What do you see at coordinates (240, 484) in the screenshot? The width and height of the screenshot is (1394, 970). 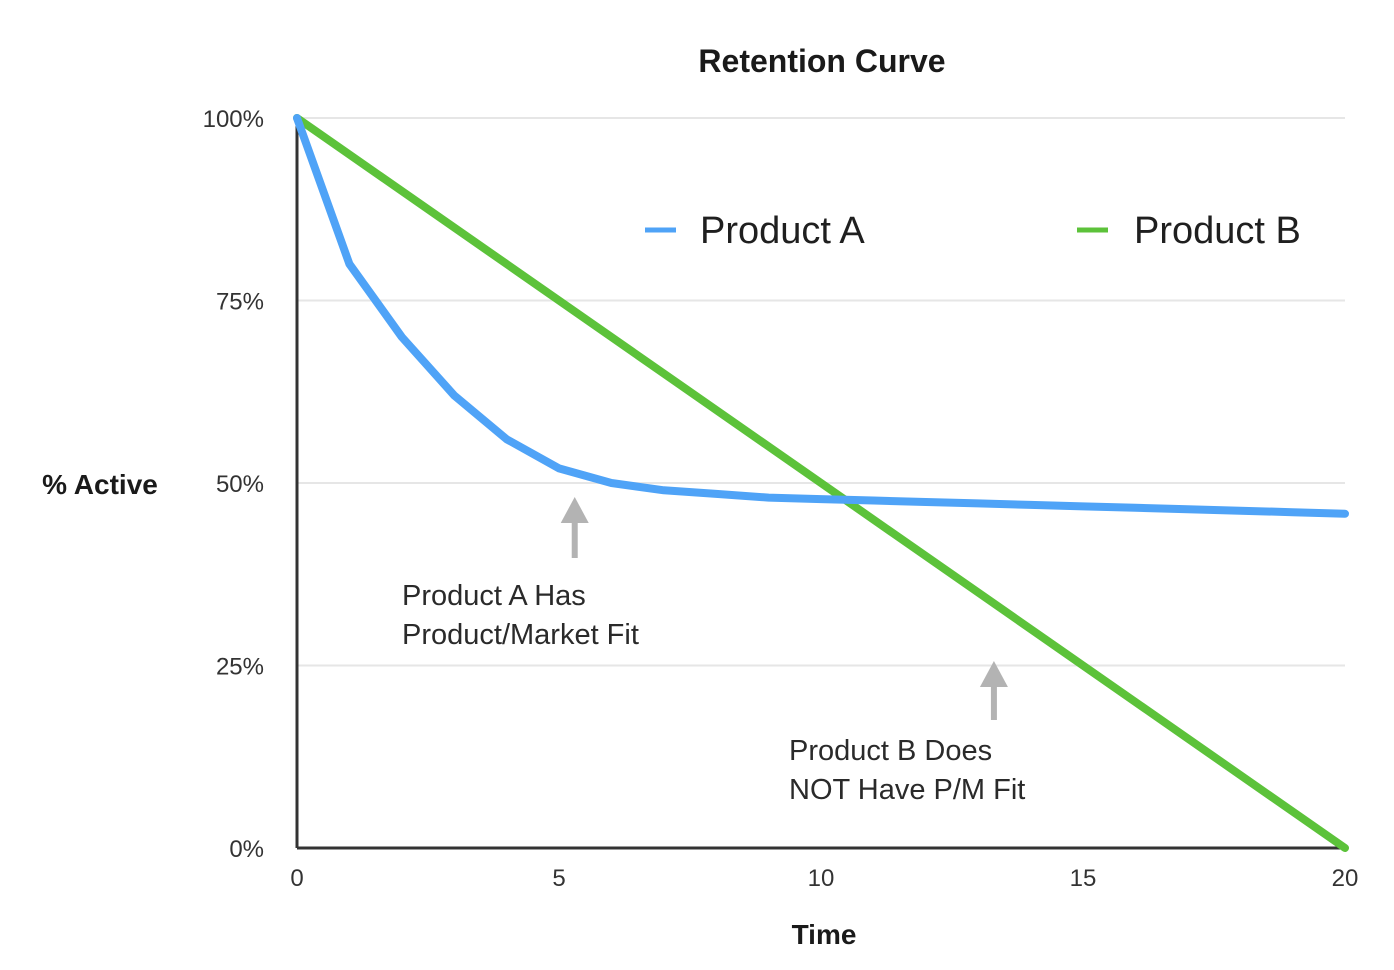 I see `y-tick-label: 50%` at bounding box center [240, 484].